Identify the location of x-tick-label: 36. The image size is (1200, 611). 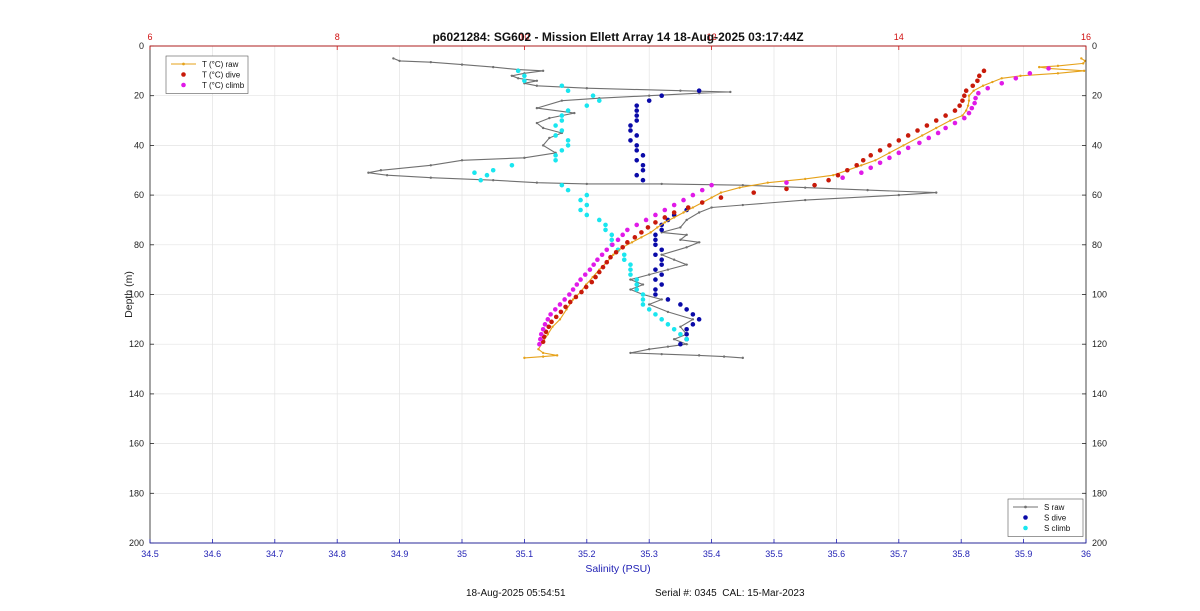
(1086, 554).